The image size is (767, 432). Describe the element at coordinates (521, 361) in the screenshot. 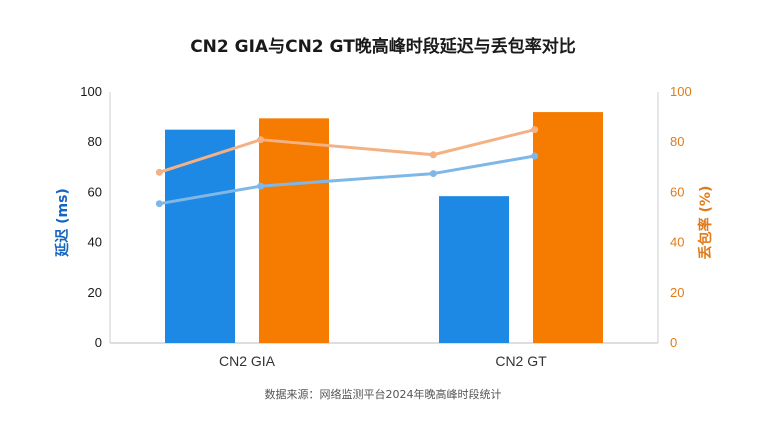

I see `category-label: CN2 GT` at that location.